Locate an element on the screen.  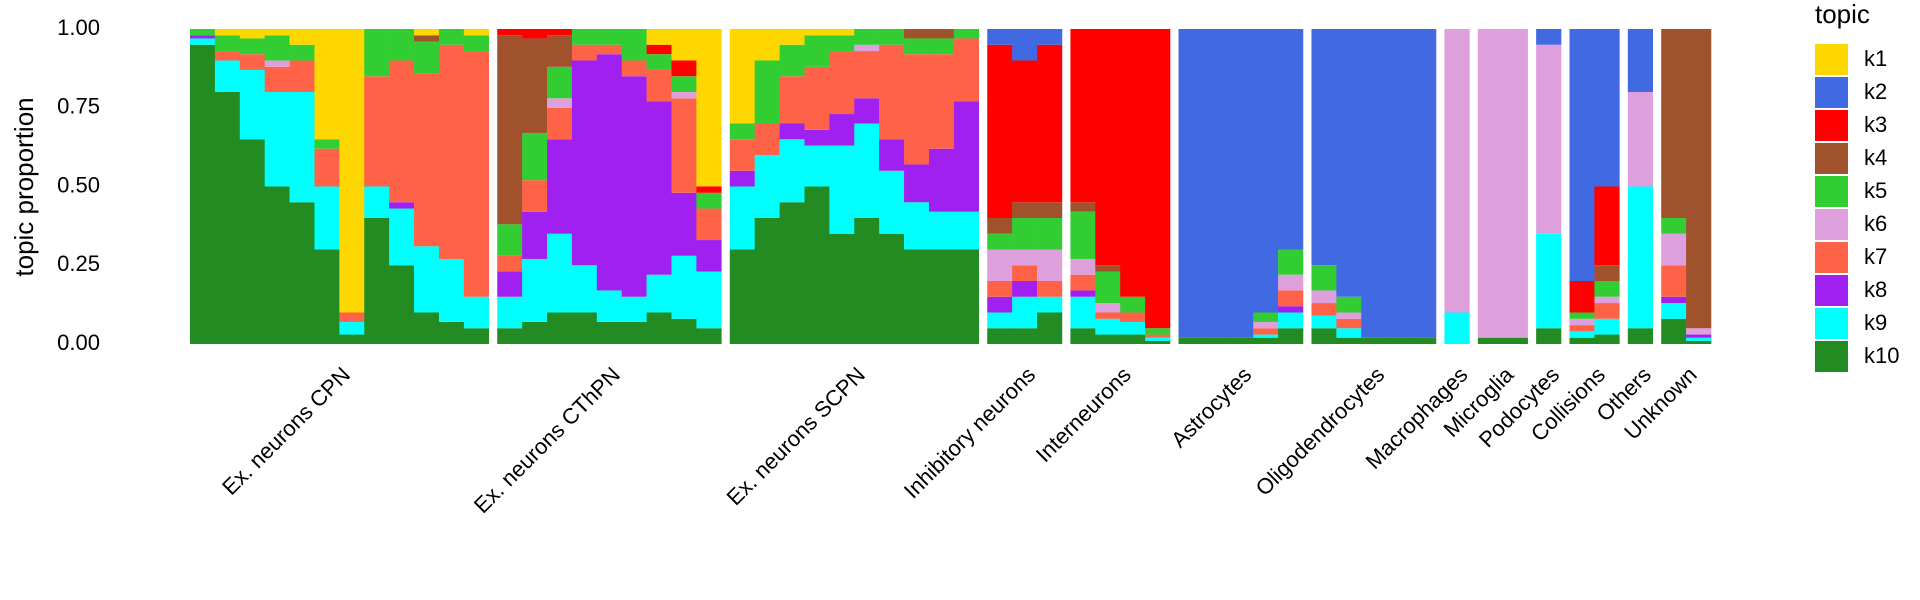
x-tick-label: Oligodendrocytes is located at coordinates (1320, 431).